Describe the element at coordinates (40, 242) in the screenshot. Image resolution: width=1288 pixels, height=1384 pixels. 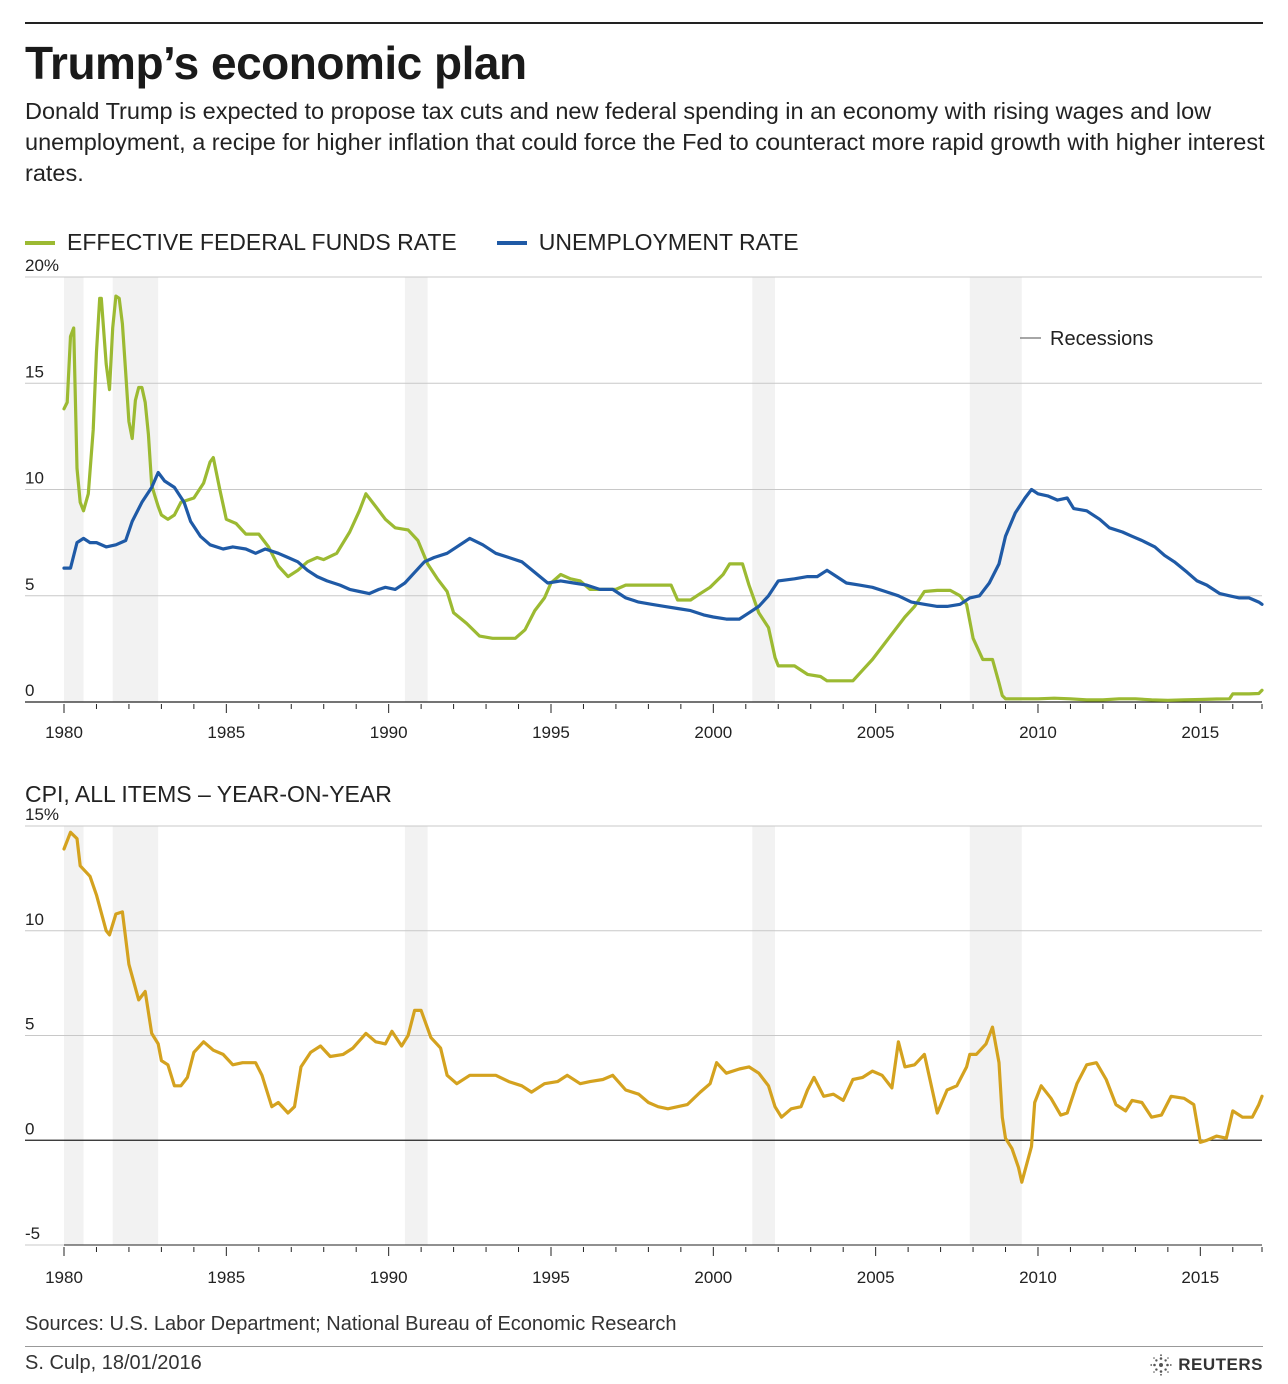
I see `legend-swatch-fedfunds` at that location.